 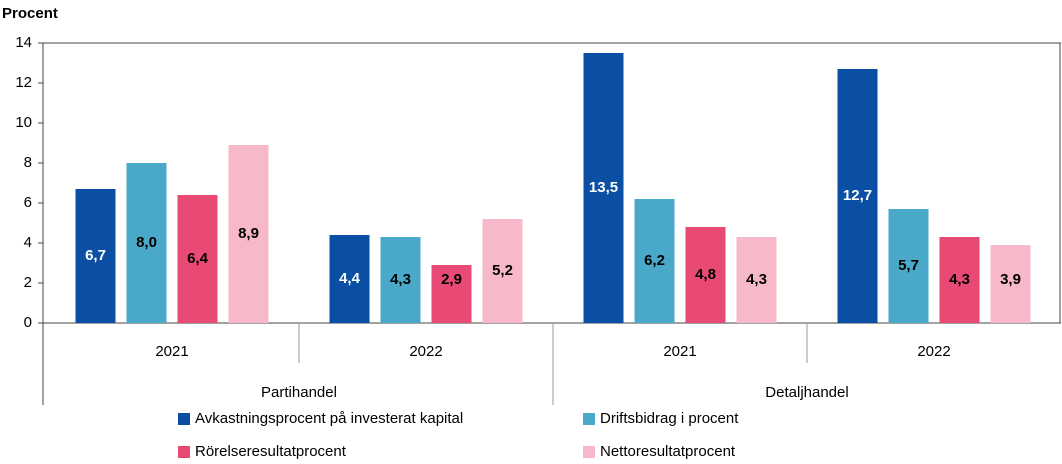 I want to click on y-axis-label: Procent, so click(x=30, y=13).